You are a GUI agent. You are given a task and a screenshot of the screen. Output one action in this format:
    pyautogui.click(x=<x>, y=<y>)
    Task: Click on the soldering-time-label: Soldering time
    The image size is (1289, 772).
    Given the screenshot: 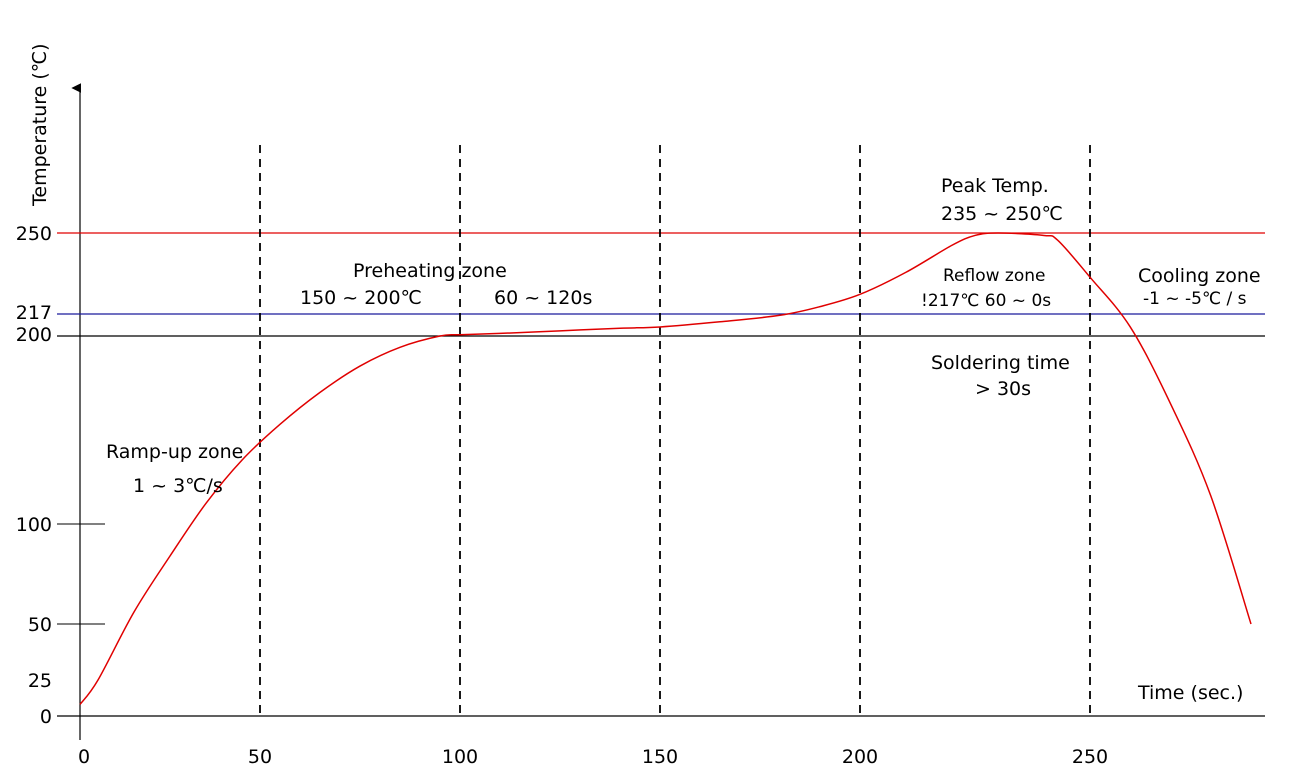 What is the action you would take?
    pyautogui.click(x=1000, y=363)
    